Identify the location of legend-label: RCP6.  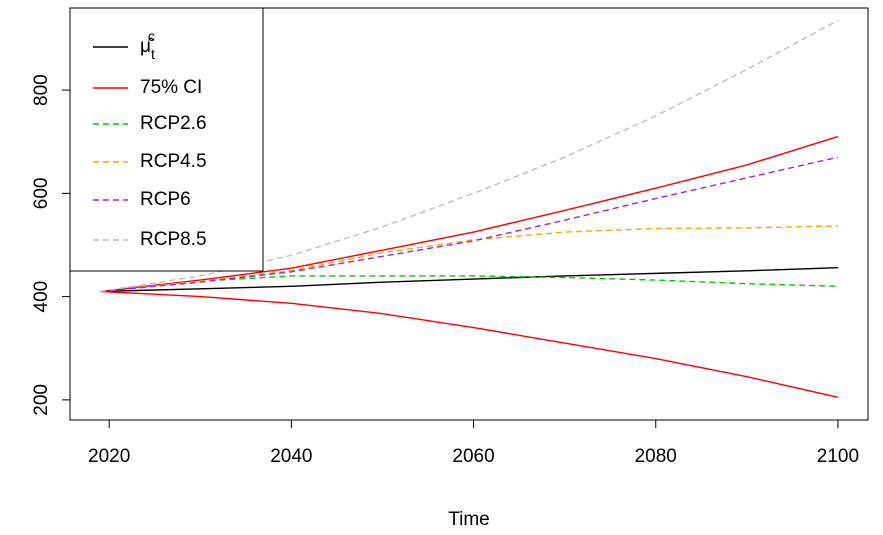
(165, 199).